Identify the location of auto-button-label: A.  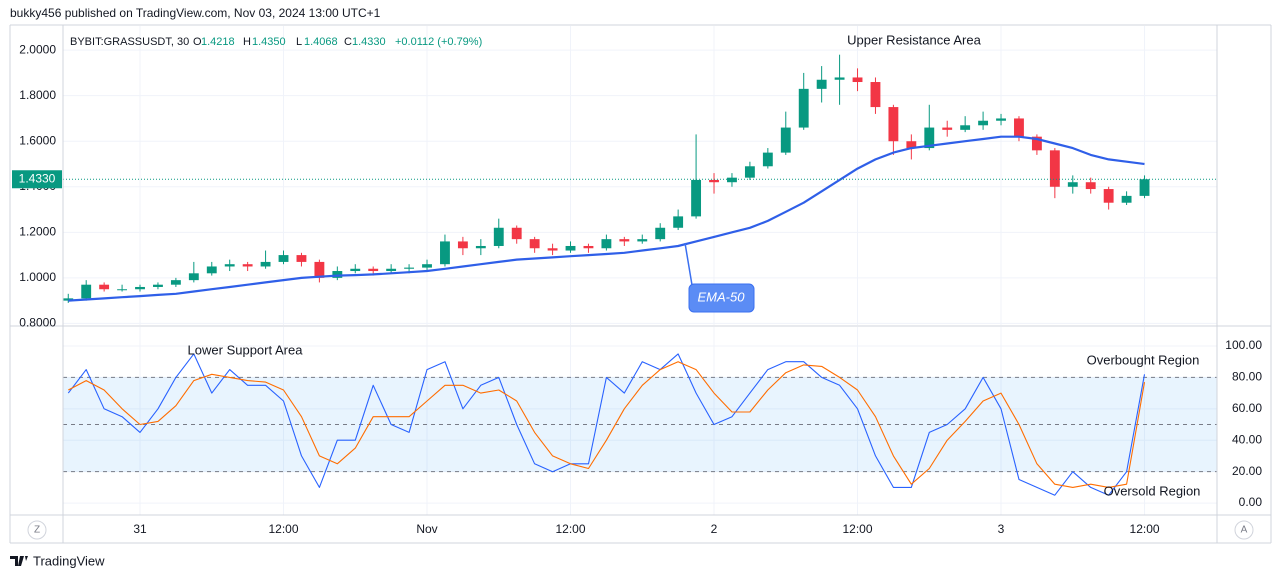
(1244, 530).